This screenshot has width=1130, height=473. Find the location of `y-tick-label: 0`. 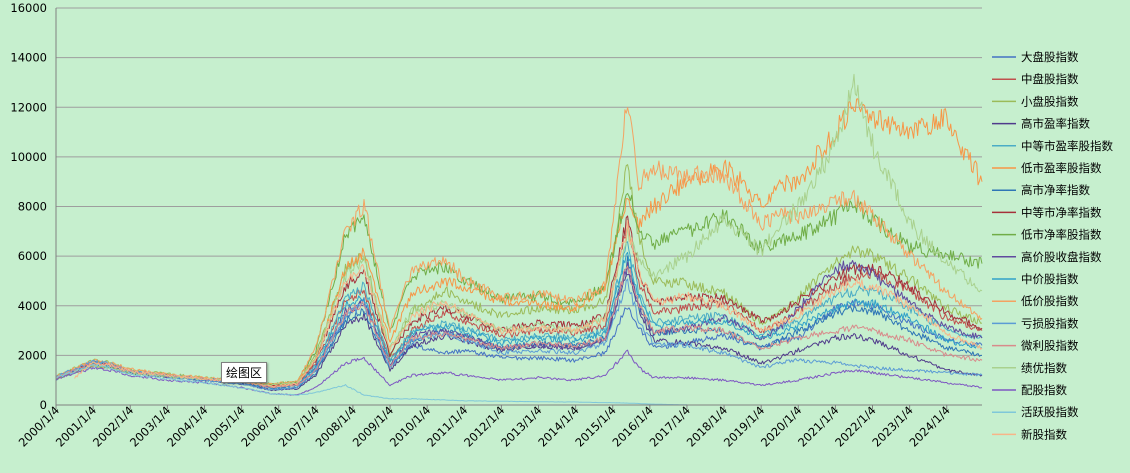

y-tick-label: 0 is located at coordinates (43, 405).